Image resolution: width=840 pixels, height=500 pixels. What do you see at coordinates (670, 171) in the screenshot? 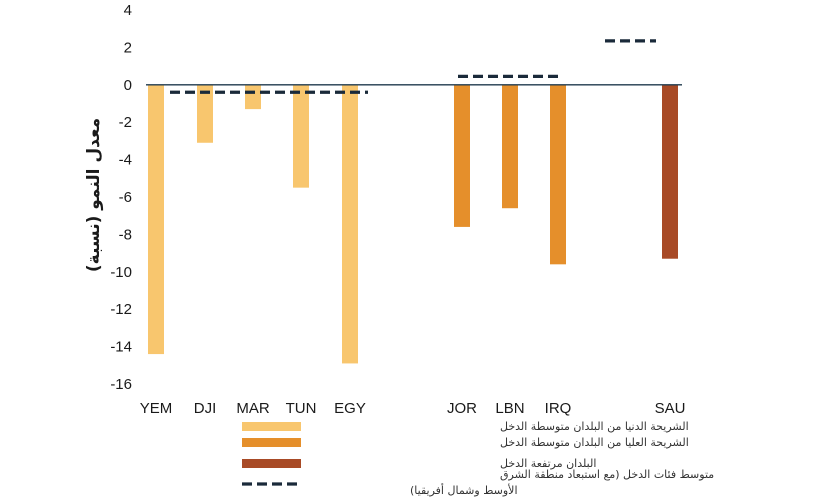
I see `bar-sau` at bounding box center [670, 171].